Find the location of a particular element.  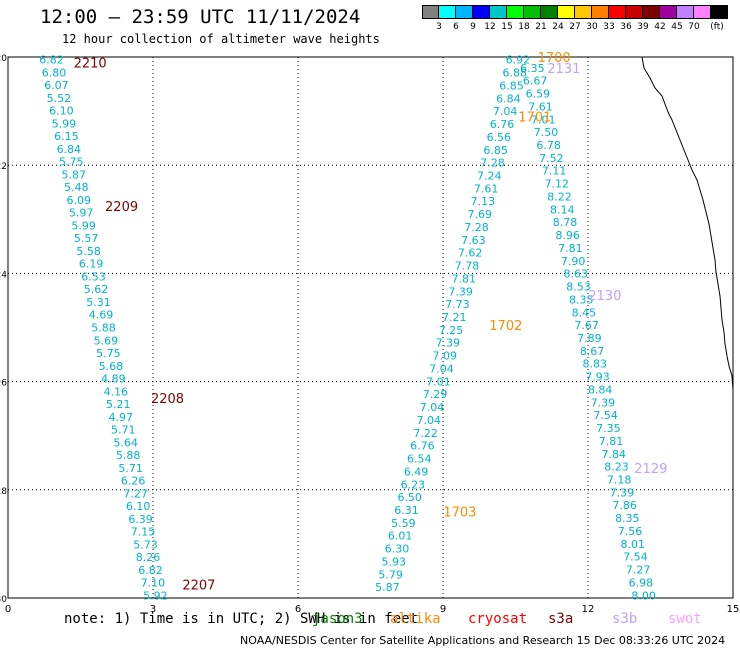

wave-height-value: 7.50 is located at coordinates (546, 132).